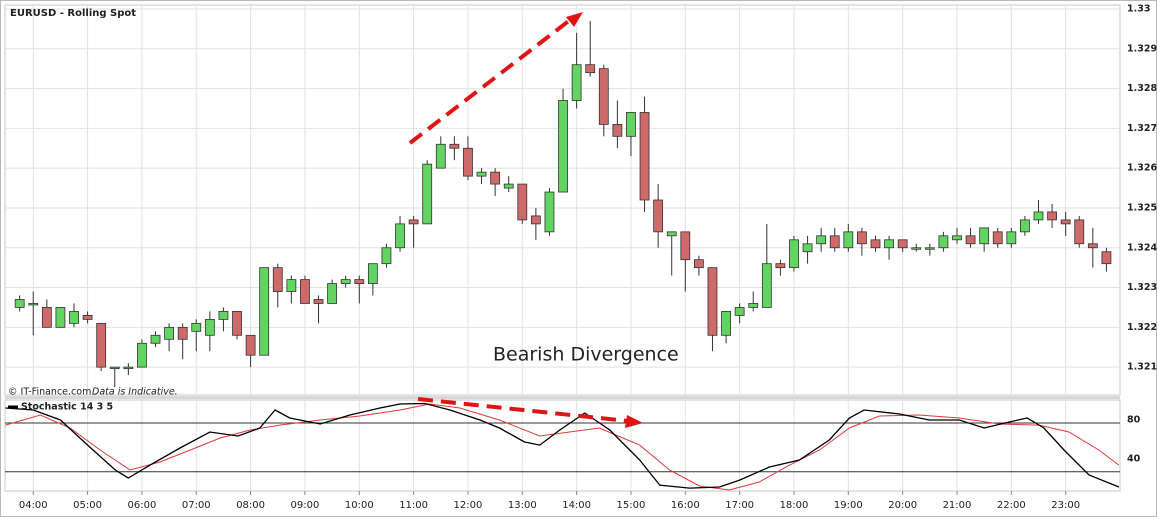 The width and height of the screenshot is (1157, 517). Describe the element at coordinates (631, 505) in the screenshot. I see `x-tick-label: 15:00` at that location.